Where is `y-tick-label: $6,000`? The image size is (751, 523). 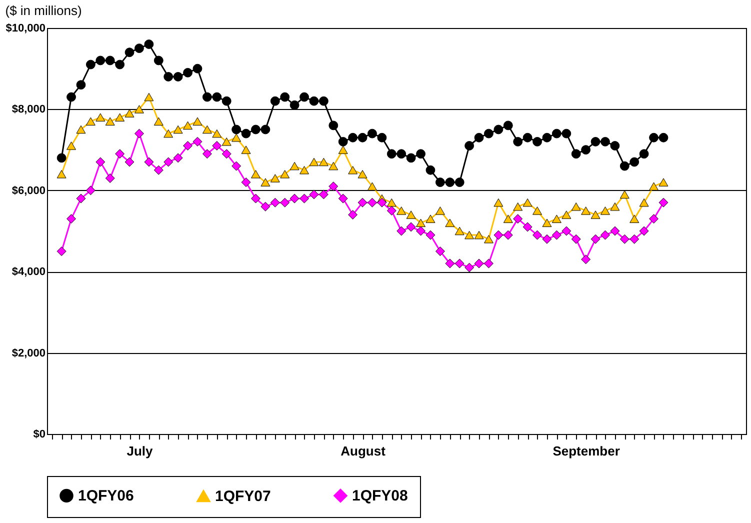 y-tick-label: $6,000 is located at coordinates (29, 190).